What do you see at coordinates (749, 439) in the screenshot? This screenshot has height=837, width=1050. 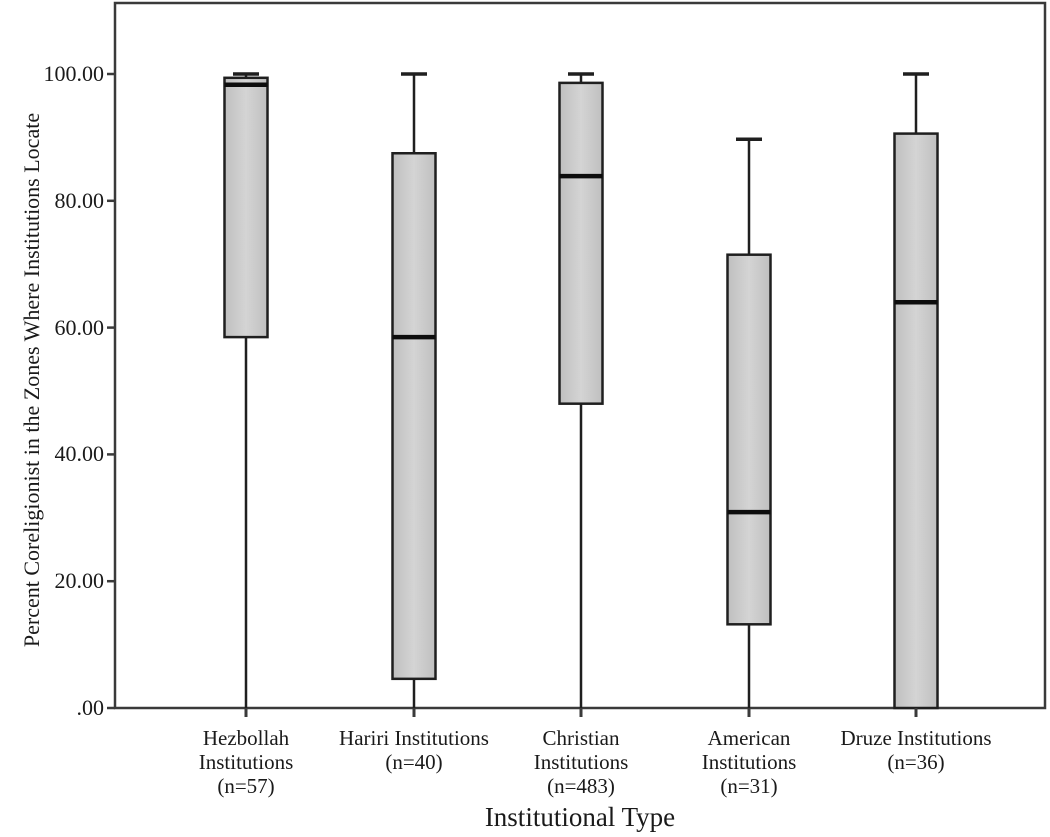 I see `box-american-institutions` at bounding box center [749, 439].